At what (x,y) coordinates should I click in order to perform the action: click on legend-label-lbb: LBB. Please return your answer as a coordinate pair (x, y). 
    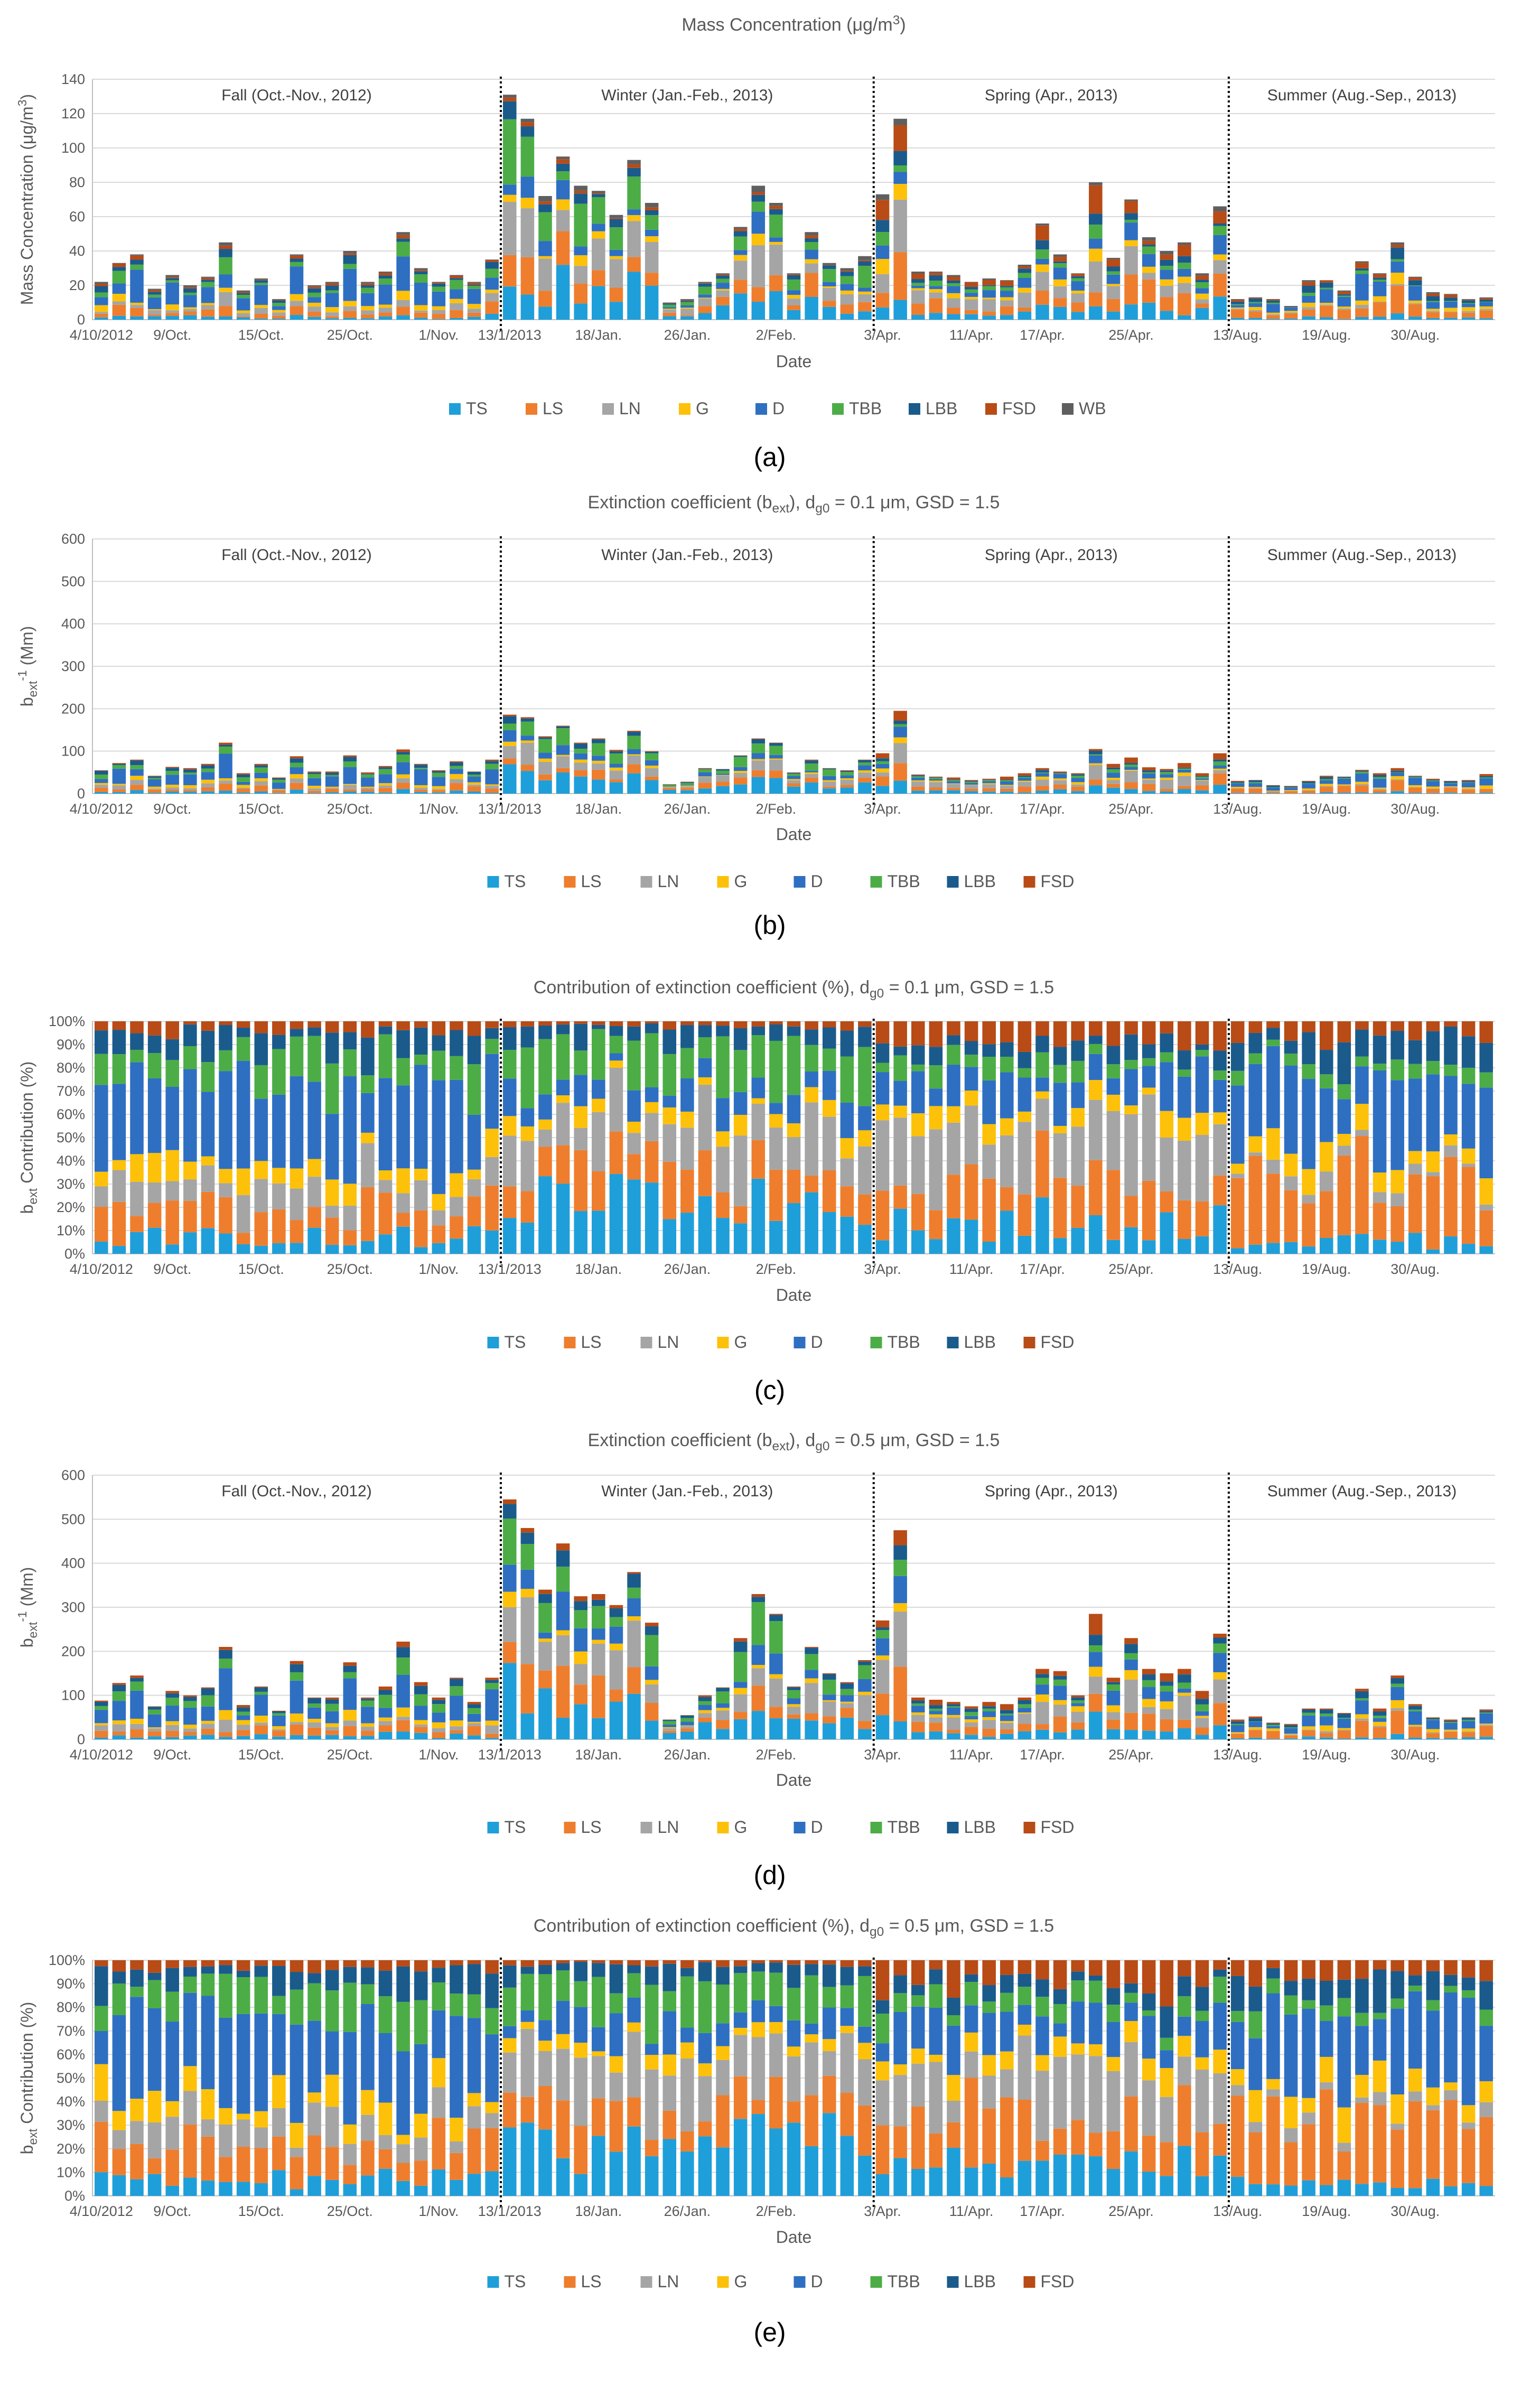
    Looking at the image, I should click on (980, 882).